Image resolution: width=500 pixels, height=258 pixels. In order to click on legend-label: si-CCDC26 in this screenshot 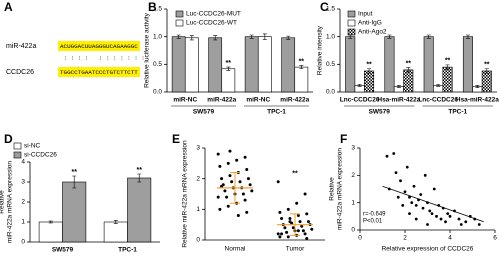, I will do `click(40, 155)`.